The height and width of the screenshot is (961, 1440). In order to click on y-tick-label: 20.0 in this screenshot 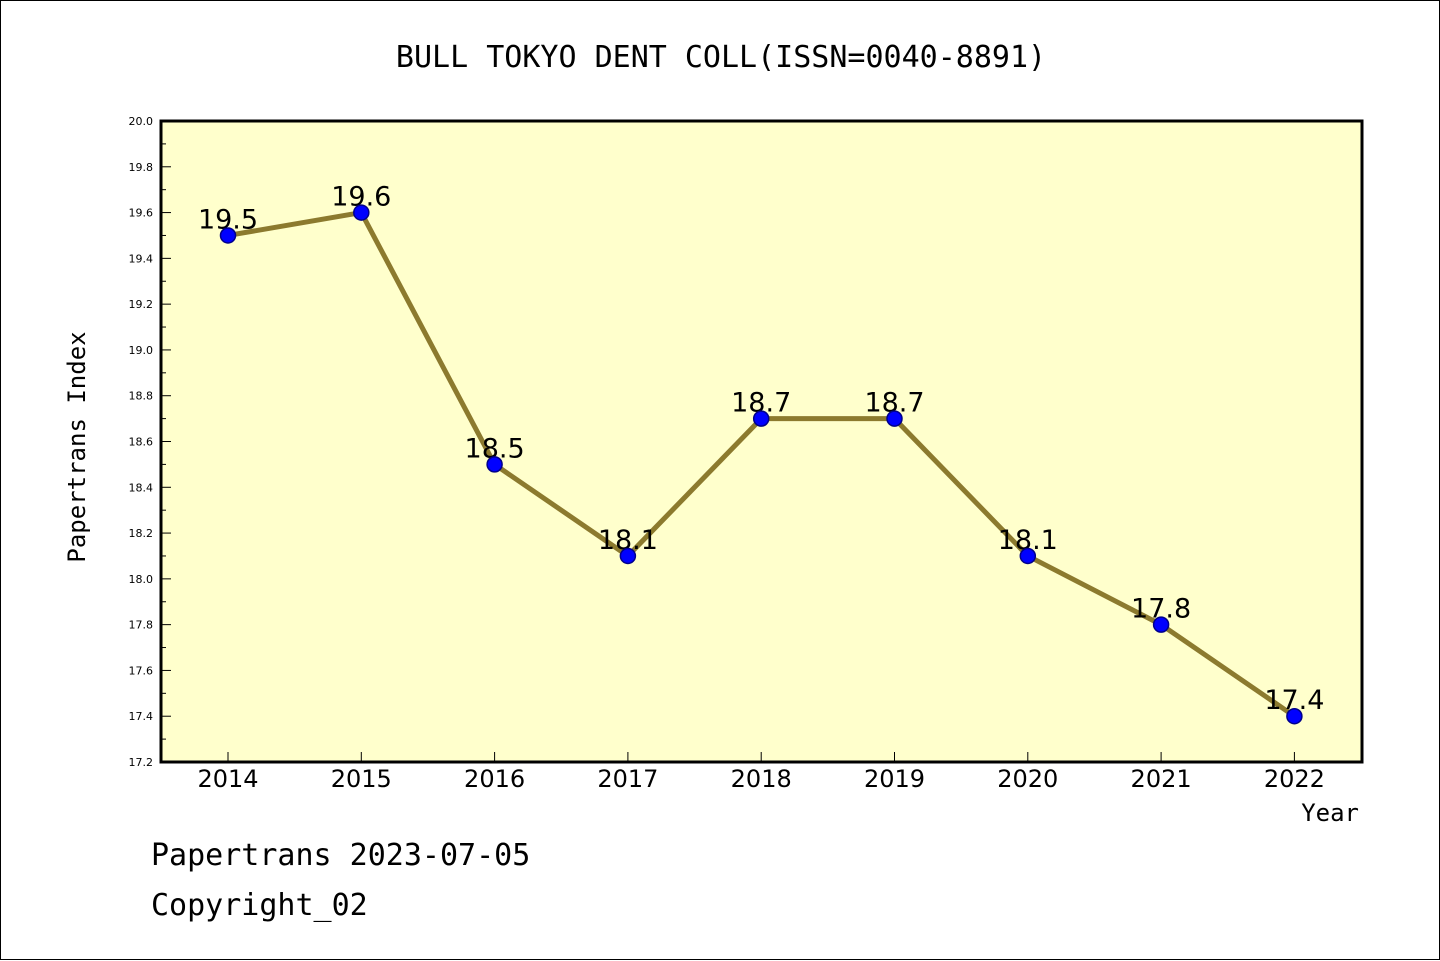, I will do `click(141, 121)`.